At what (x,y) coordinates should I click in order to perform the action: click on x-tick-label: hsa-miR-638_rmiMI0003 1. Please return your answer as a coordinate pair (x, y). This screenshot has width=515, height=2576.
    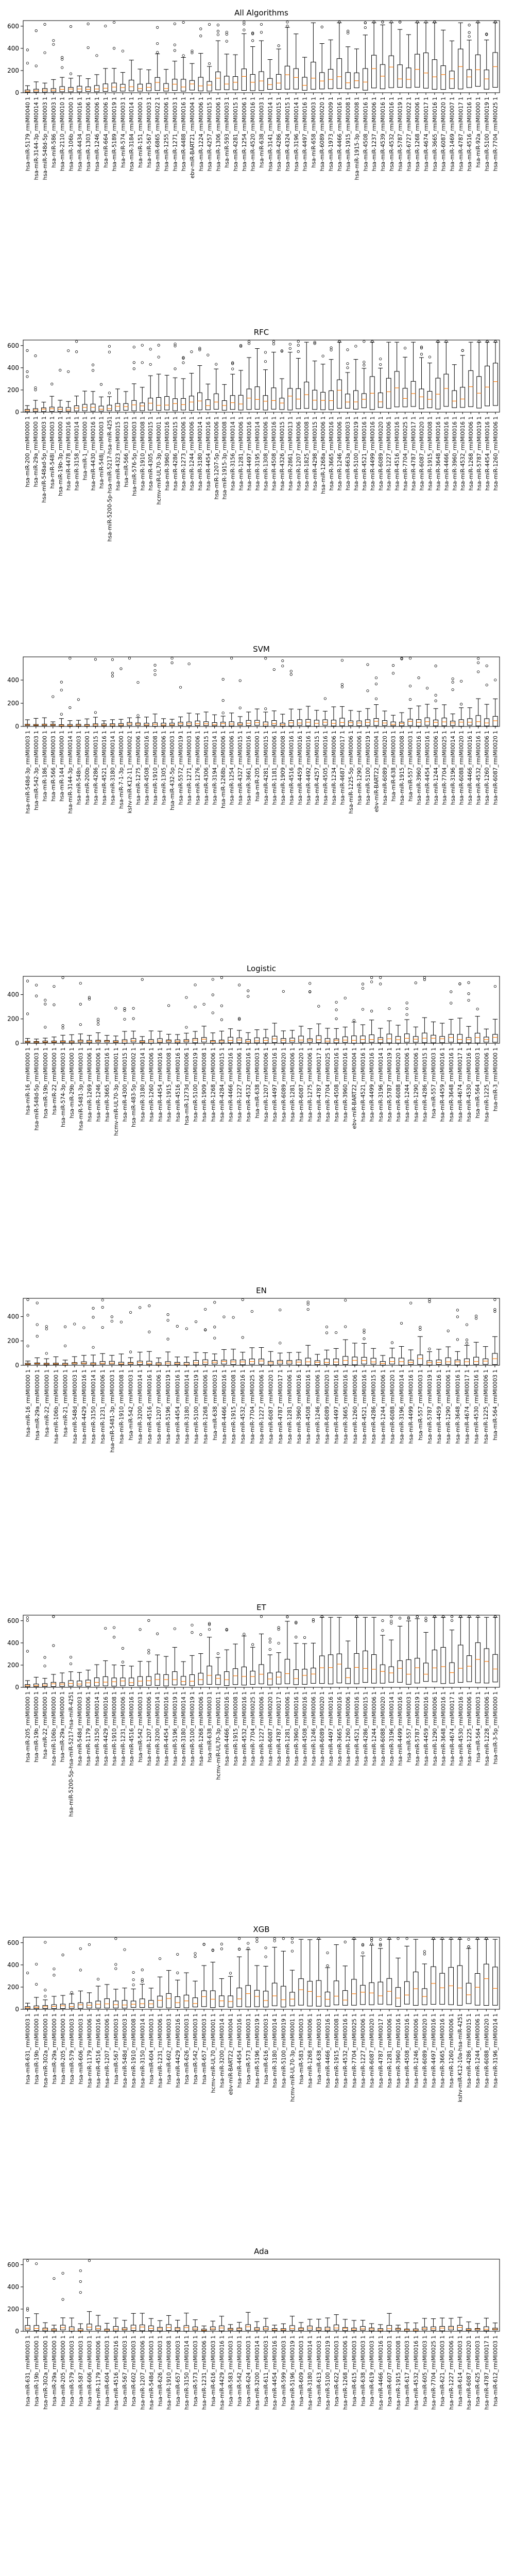
    Looking at the image, I should click on (262, 132).